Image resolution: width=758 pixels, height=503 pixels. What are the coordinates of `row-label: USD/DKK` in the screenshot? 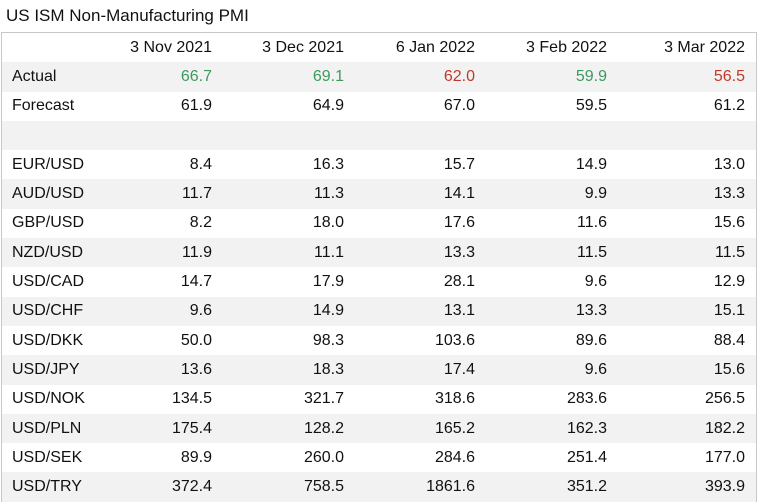 It's located at (48, 340).